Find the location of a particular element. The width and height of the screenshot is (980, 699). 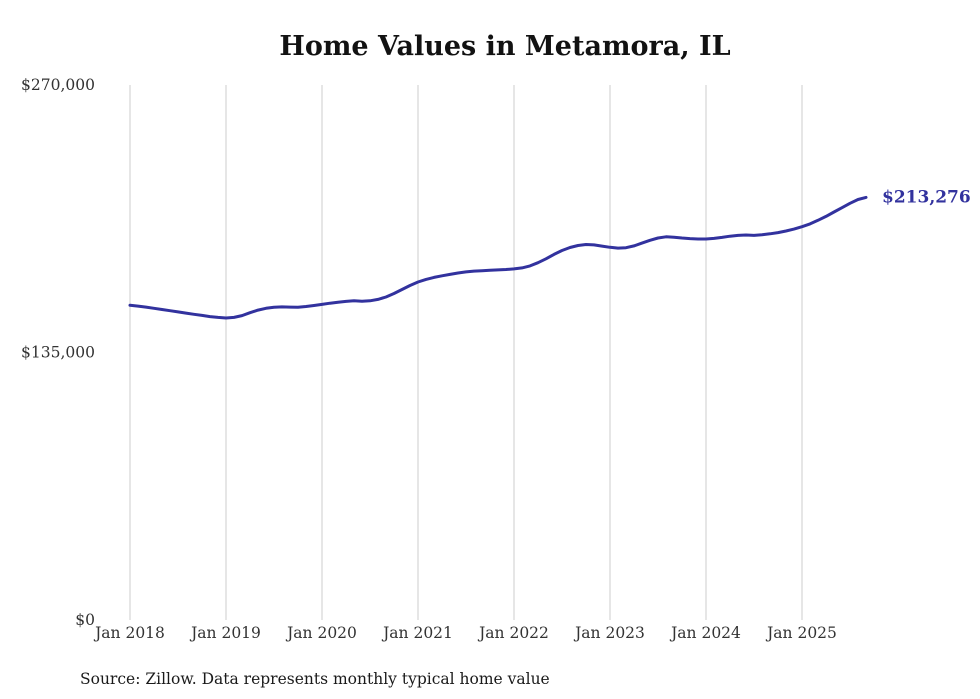

y-axis-tick-label: $270,000 is located at coordinates (58, 85).